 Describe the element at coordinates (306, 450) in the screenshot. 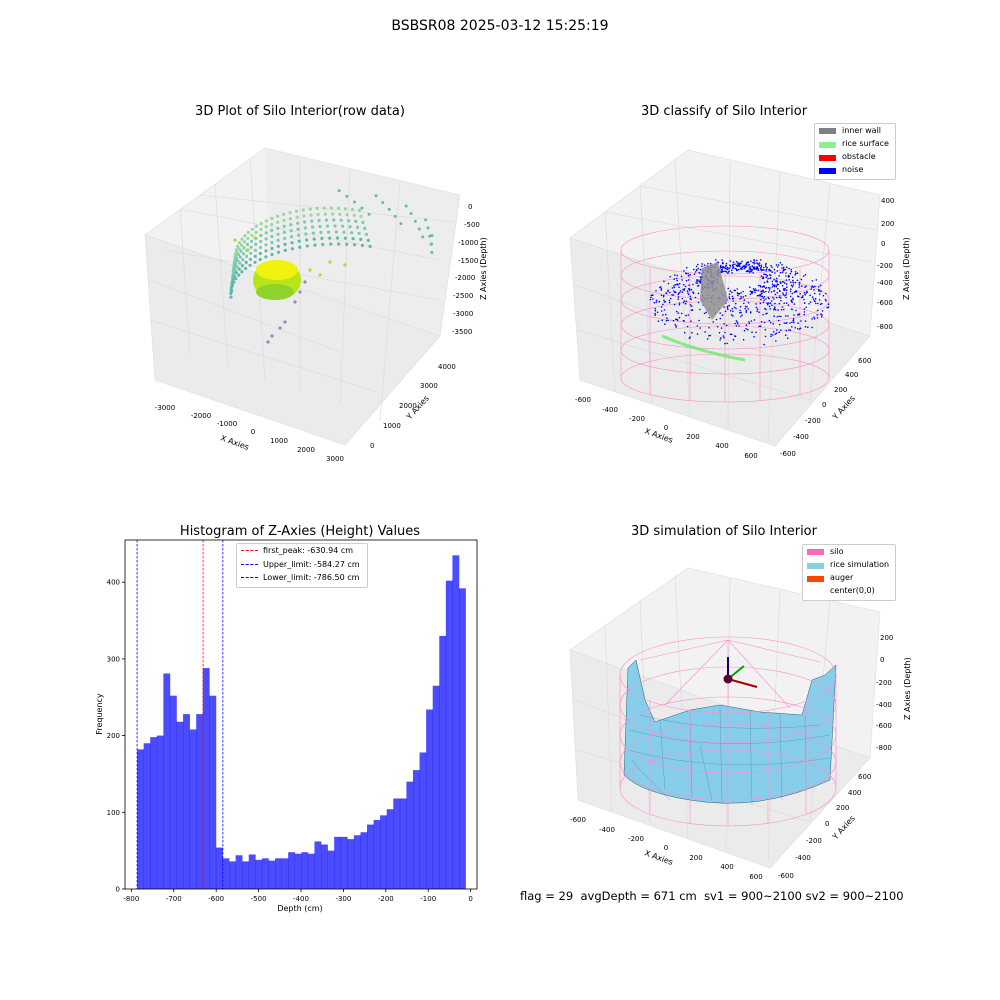

I see `raw-x-tick: 2000` at that location.